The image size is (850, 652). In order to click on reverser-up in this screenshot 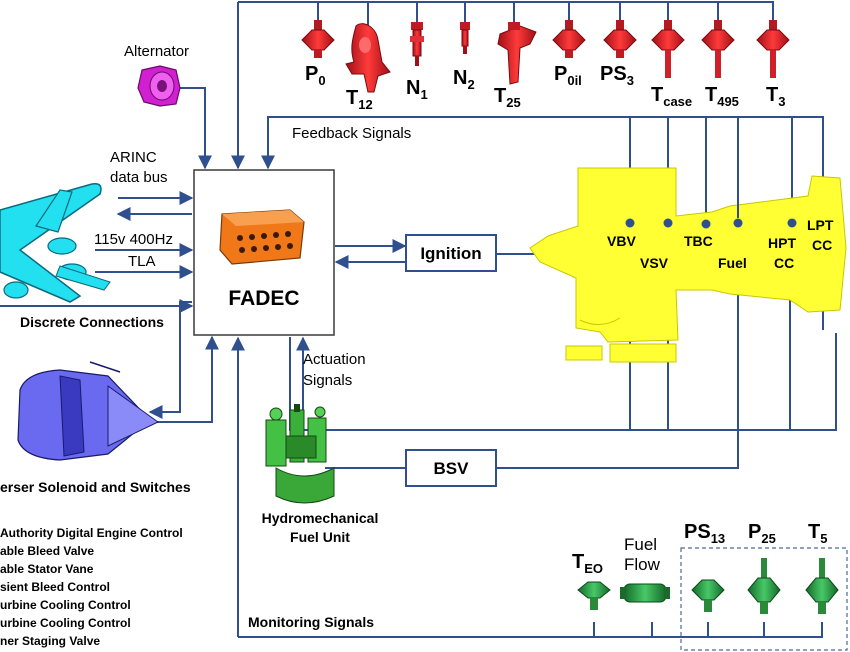, I will do `click(185, 349)`.